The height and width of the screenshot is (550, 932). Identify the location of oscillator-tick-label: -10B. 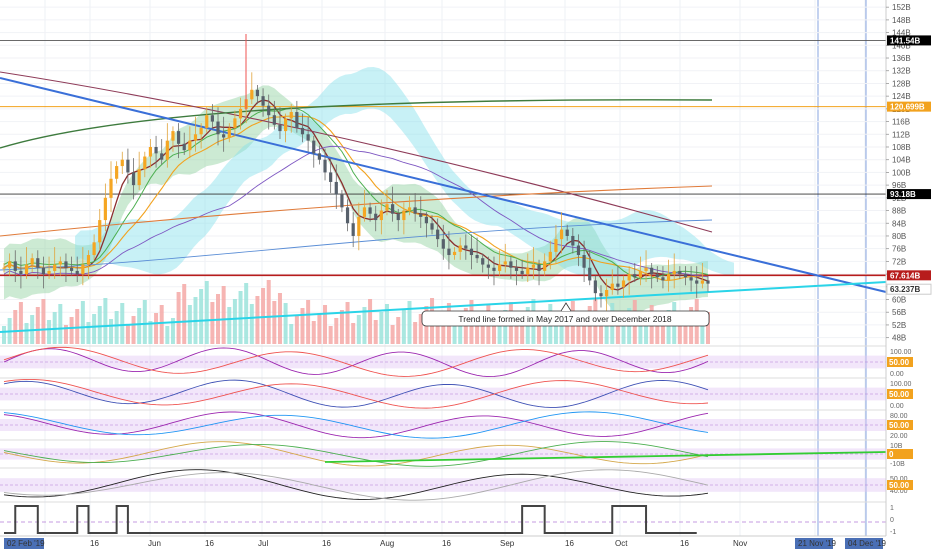
(897, 464).